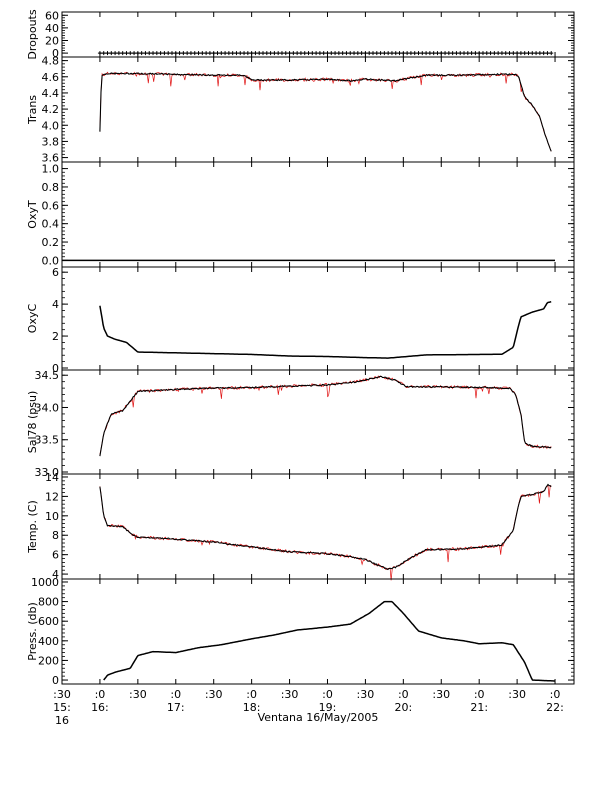 This screenshot has width=612, height=785. I want to click on y-tick-label: 20, so click(52, 40).